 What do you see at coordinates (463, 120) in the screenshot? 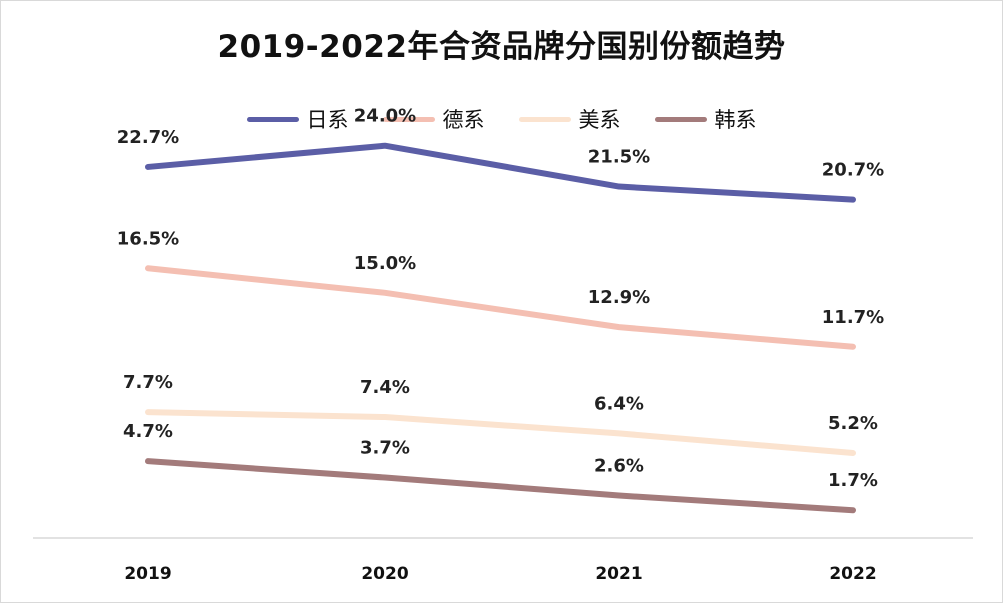
I see `legend-label-german: 德系` at bounding box center [463, 120].